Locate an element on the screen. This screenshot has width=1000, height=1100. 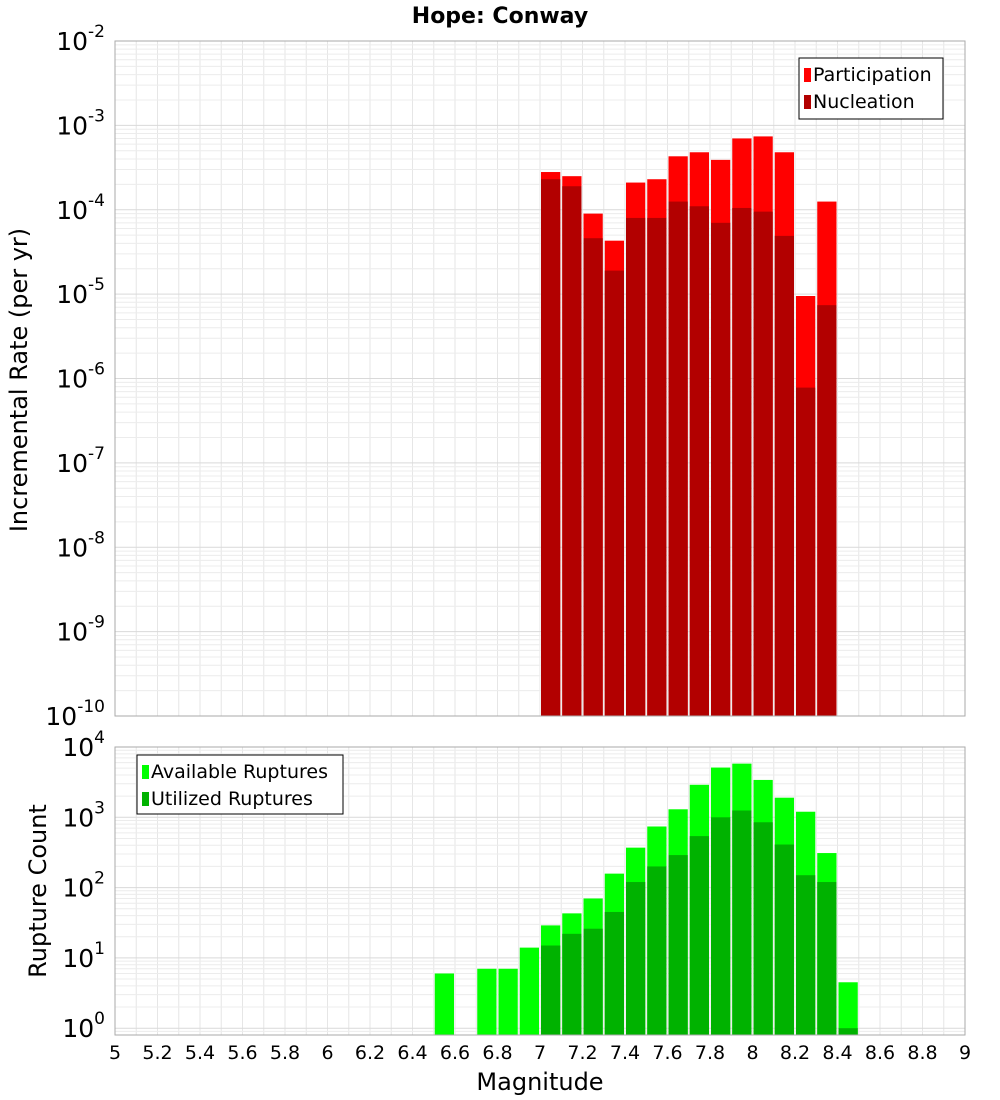
bottom-y-tick: 10¹ is located at coordinates (83, 956).